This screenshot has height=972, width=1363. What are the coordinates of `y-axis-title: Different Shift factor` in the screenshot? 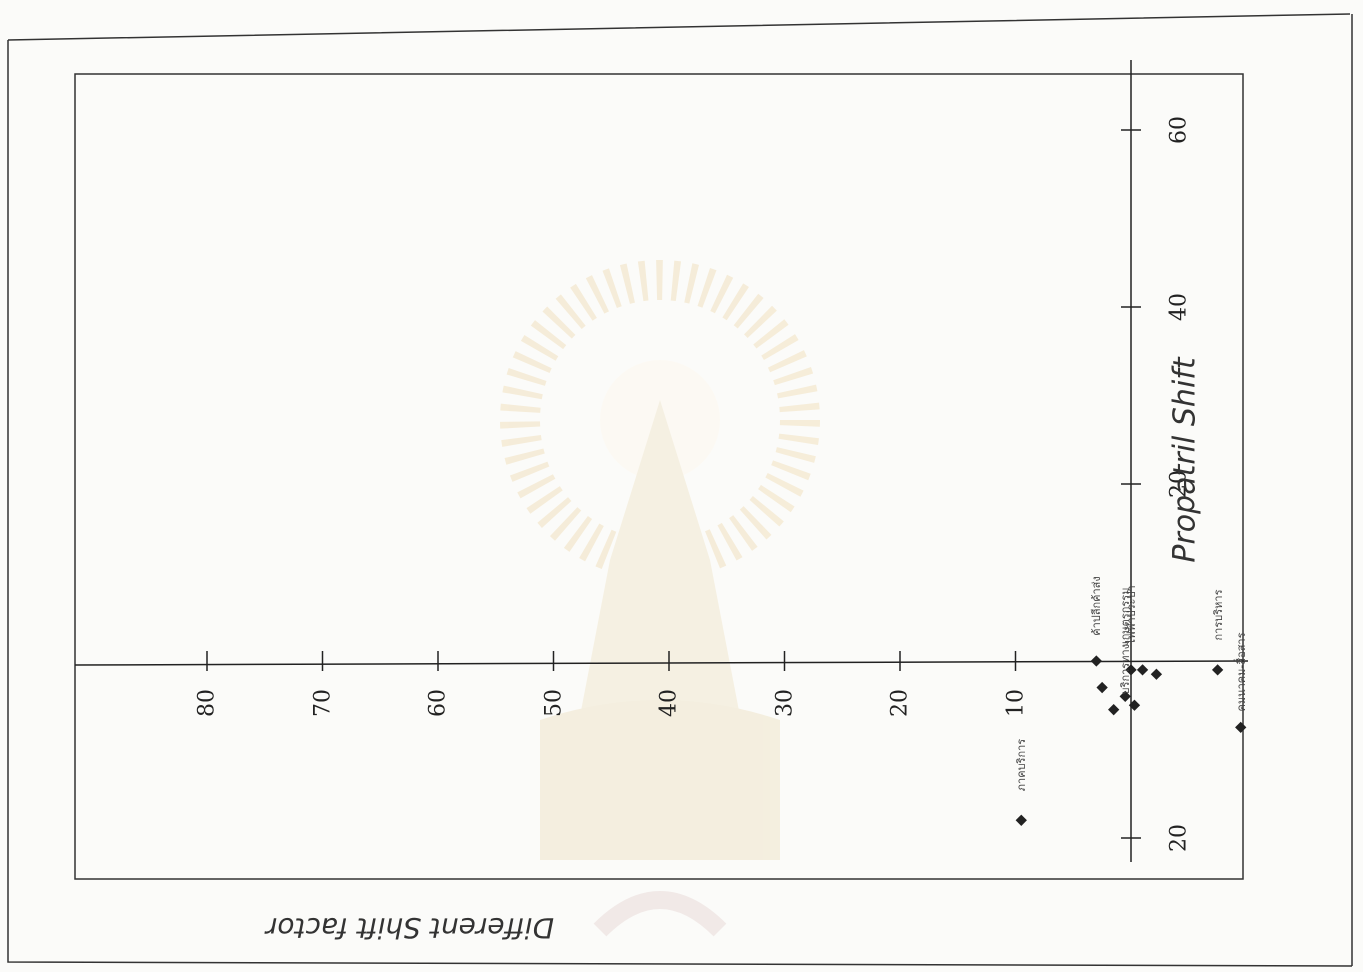 It's located at (410, 928).